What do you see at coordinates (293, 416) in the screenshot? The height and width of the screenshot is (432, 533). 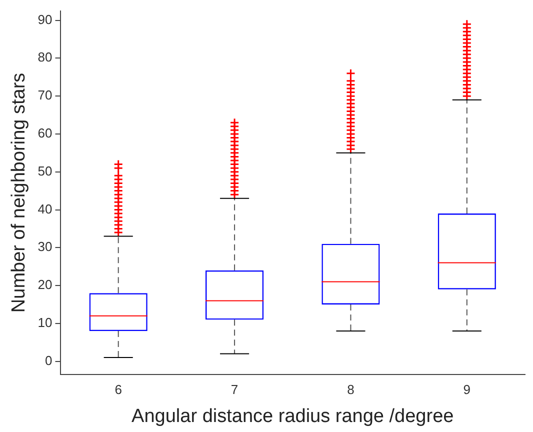 I see `x-axis-title: Angular distance radius range /degree` at bounding box center [293, 416].